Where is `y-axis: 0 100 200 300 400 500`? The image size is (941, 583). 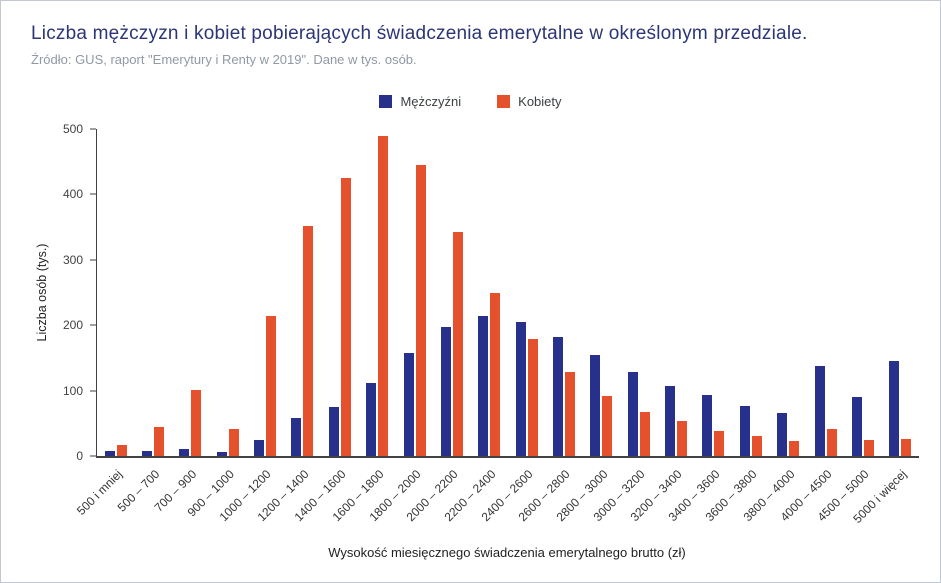
y-axis: 0 100 200 300 400 500 is located at coordinates (68, 292).